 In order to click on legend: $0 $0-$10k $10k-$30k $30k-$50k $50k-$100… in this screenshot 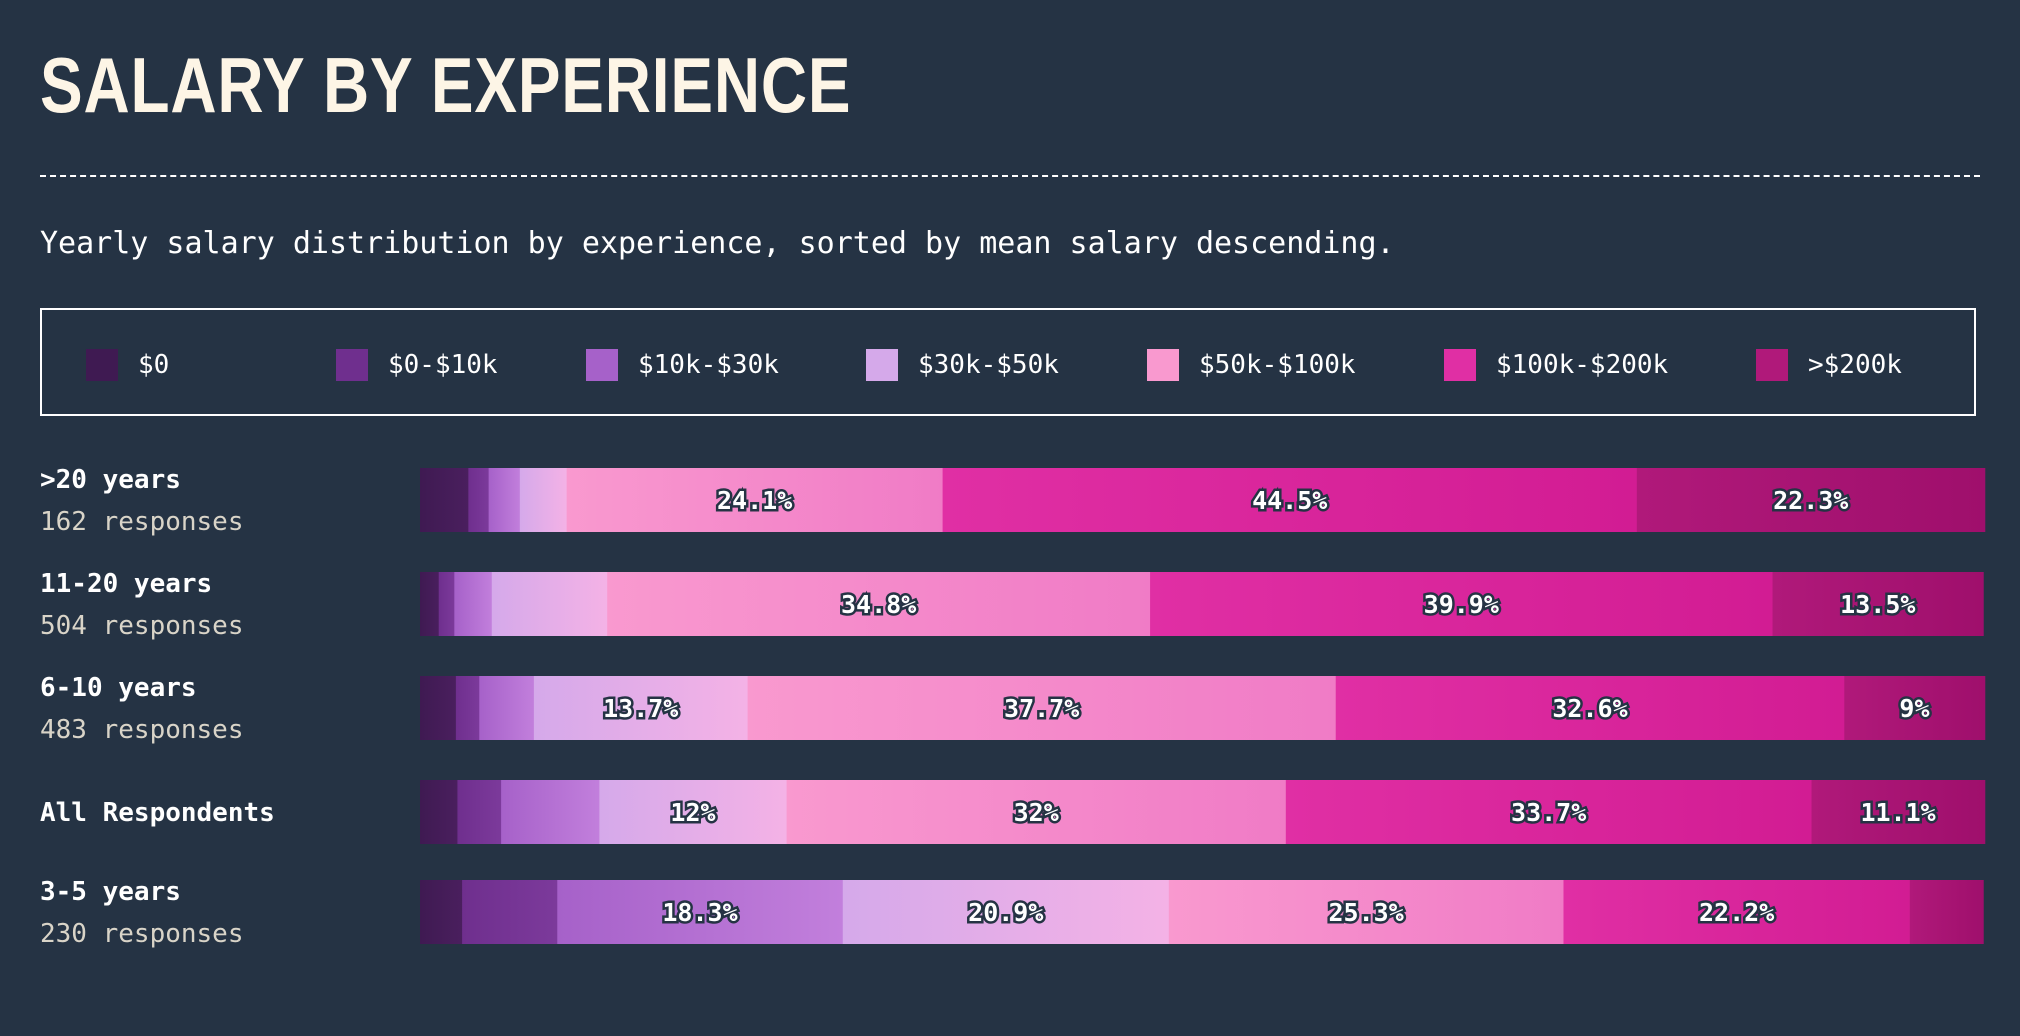, I will do `click(1008, 362)`.